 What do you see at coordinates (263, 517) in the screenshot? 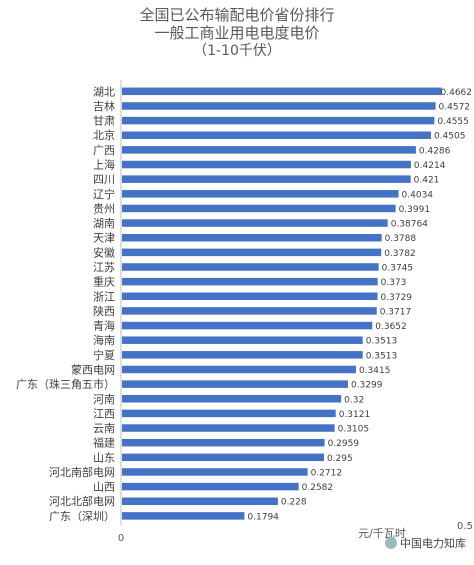
I see `data-label: 0.1794` at bounding box center [263, 517].